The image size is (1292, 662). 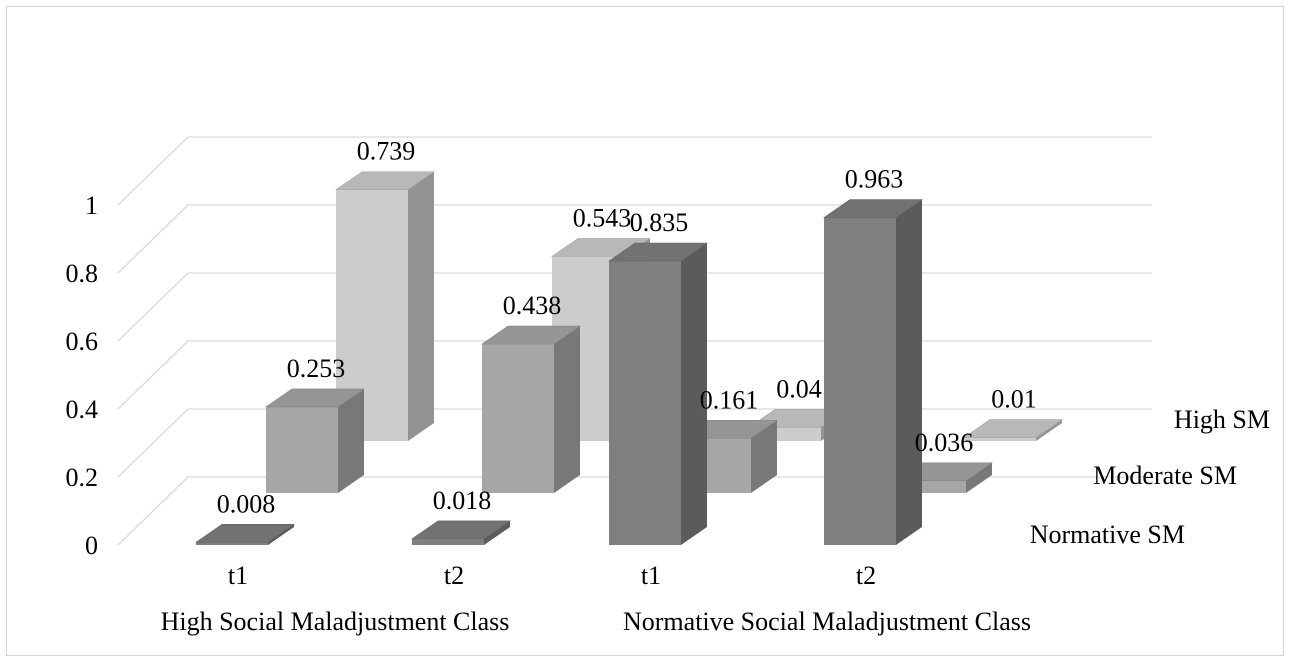 What do you see at coordinates (82, 409) in the screenshot?
I see `y-tick-label: 0.4` at bounding box center [82, 409].